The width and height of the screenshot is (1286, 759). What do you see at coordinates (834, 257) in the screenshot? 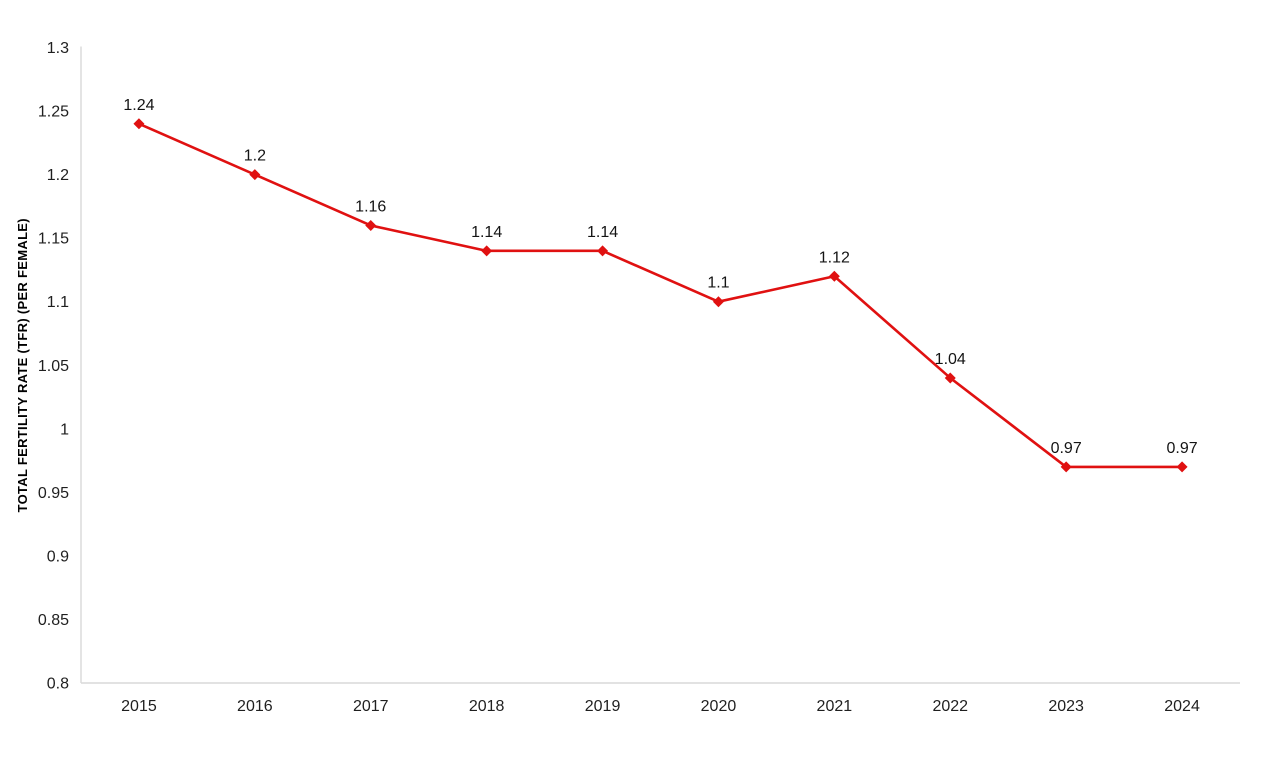
I see `data-point-label: 1.12` at bounding box center [834, 257].